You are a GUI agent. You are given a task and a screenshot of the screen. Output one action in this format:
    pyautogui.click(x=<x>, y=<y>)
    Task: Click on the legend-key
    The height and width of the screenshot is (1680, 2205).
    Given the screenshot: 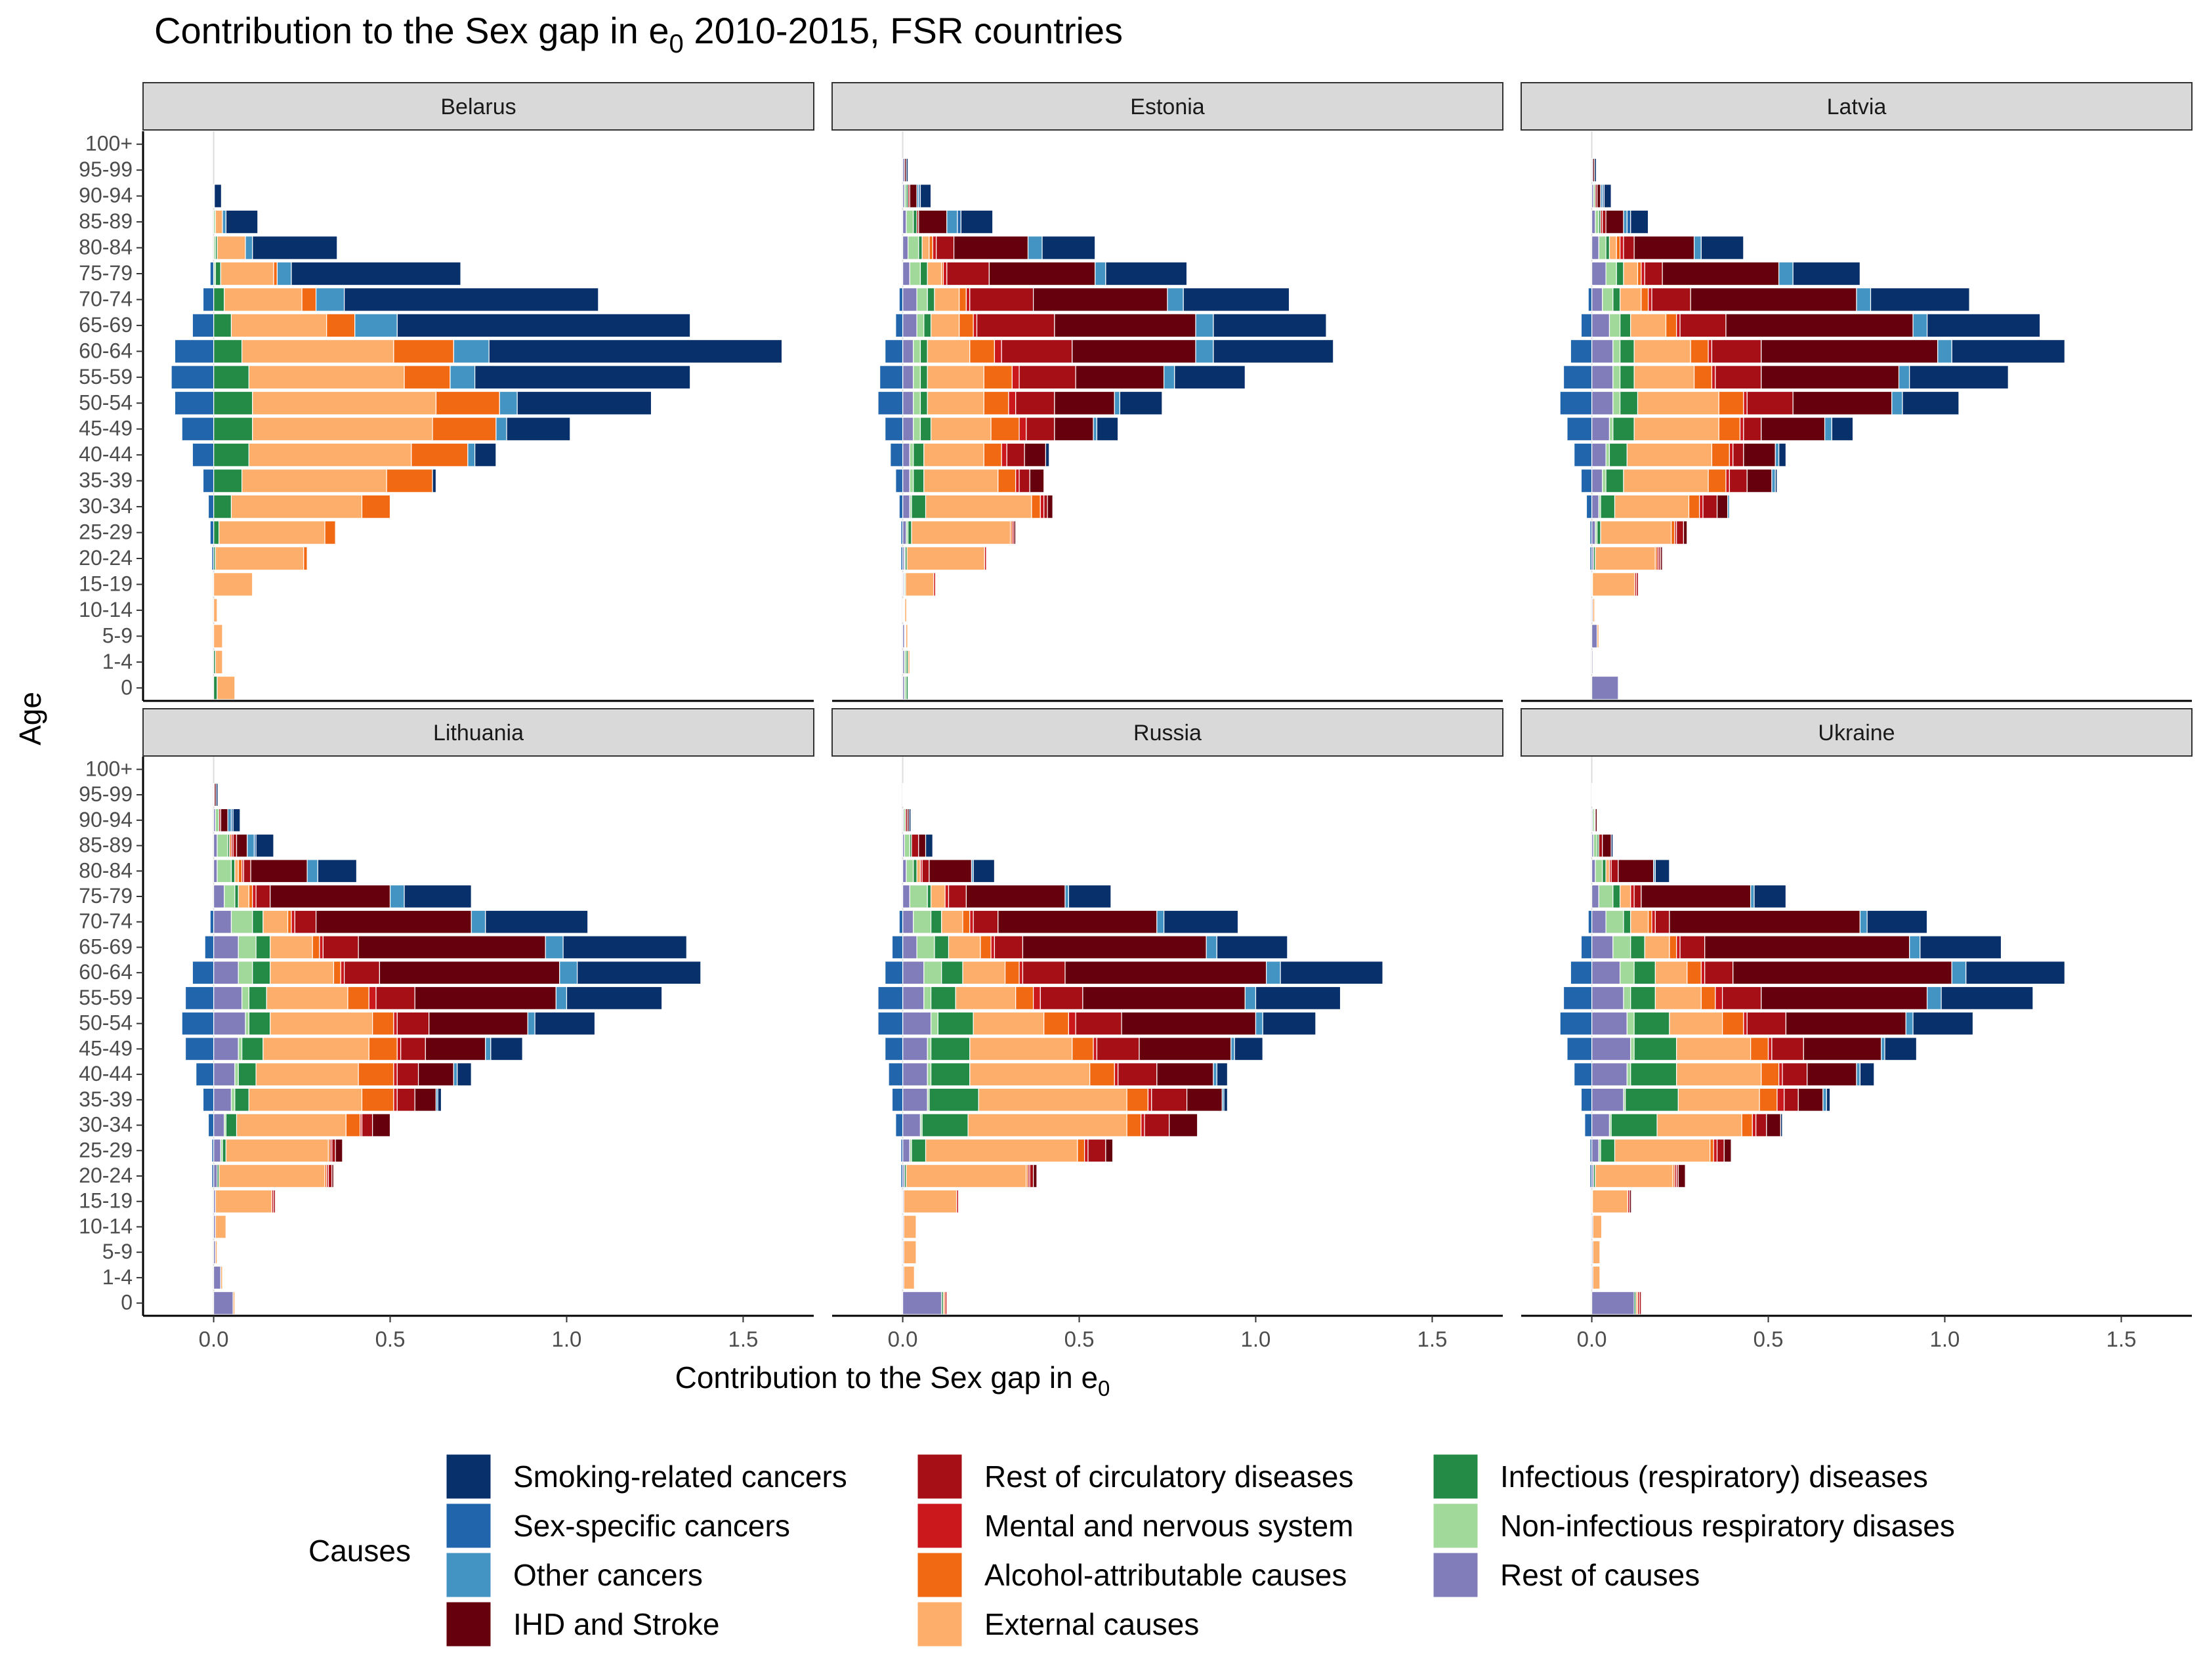 What is the action you would take?
    pyautogui.click(x=469, y=1575)
    